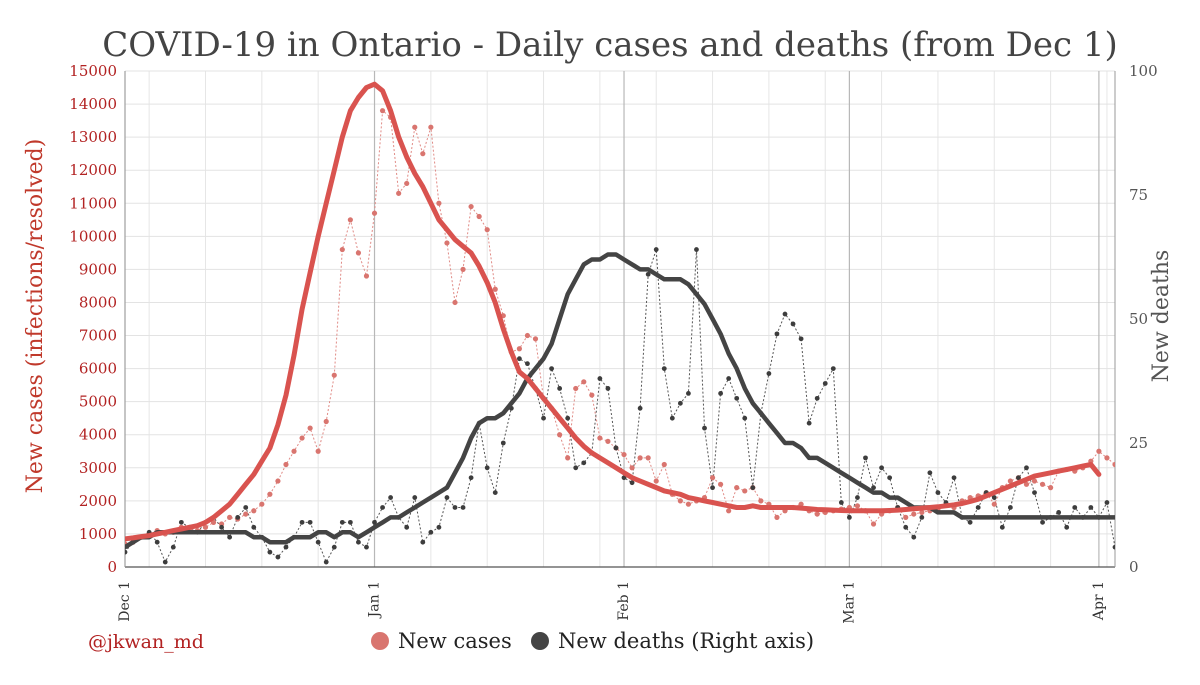 The height and width of the screenshot is (685, 1200). I want to click on legend-cases-label: New cases, so click(455, 641).